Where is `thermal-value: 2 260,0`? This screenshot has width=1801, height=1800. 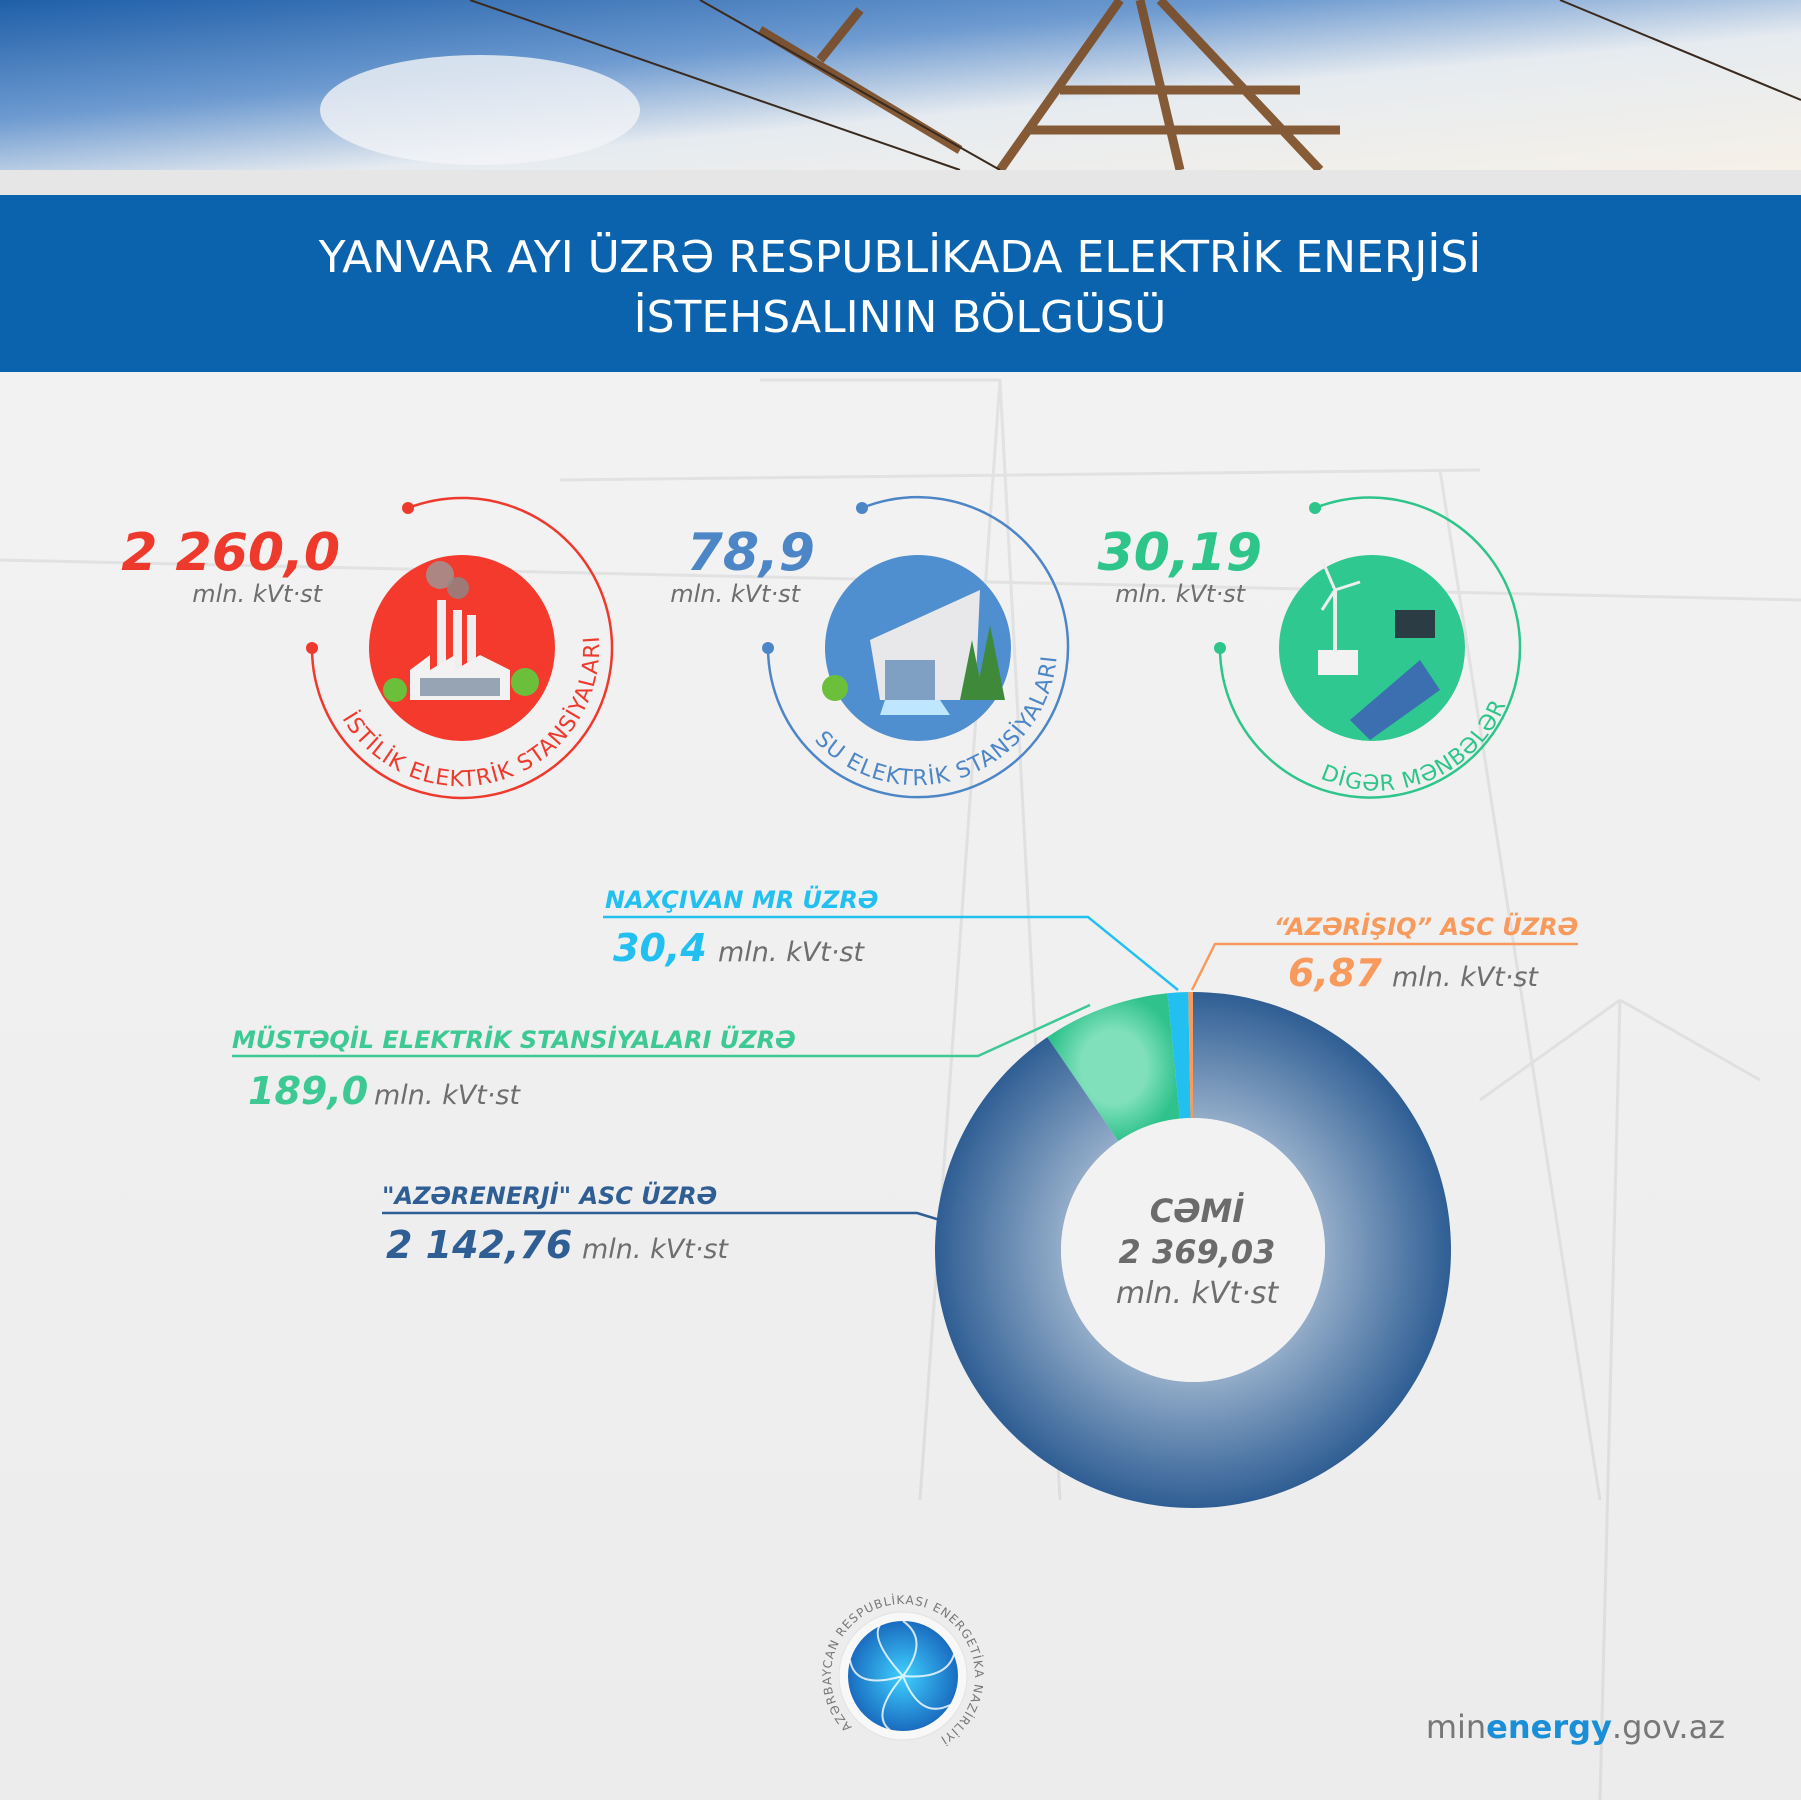 thermal-value: 2 260,0 is located at coordinates (230, 553).